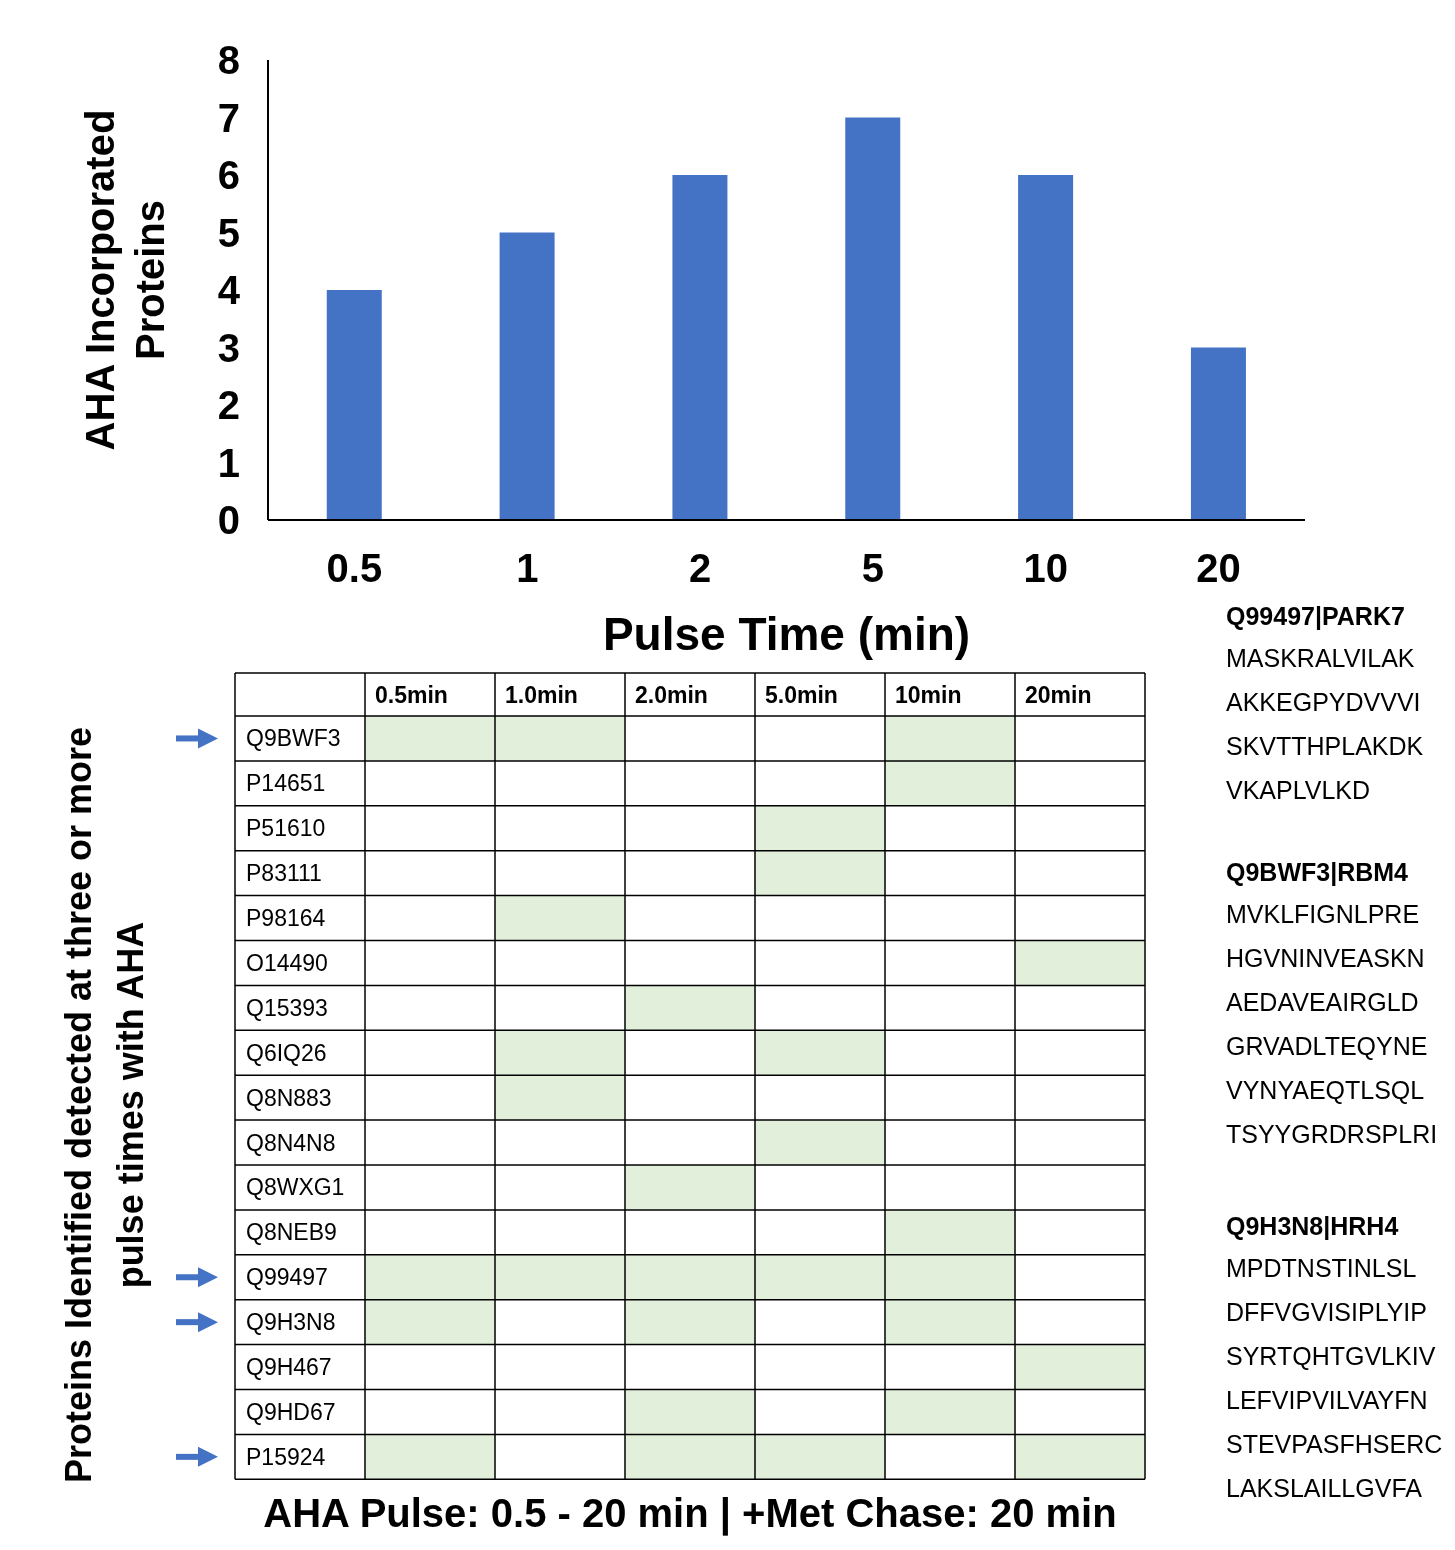  What do you see at coordinates (1058, 694) in the screenshot?
I see `category-label: 20min` at bounding box center [1058, 694].